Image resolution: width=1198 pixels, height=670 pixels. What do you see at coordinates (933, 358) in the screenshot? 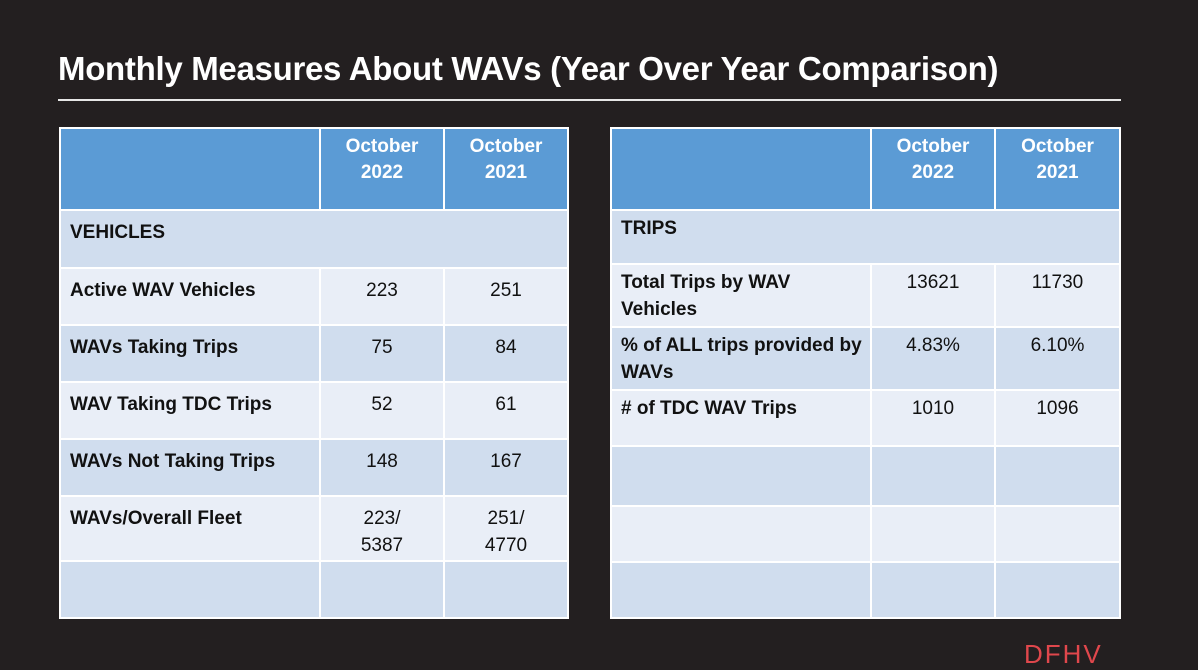
I see `value-2022: 4.83%` at bounding box center [933, 358].